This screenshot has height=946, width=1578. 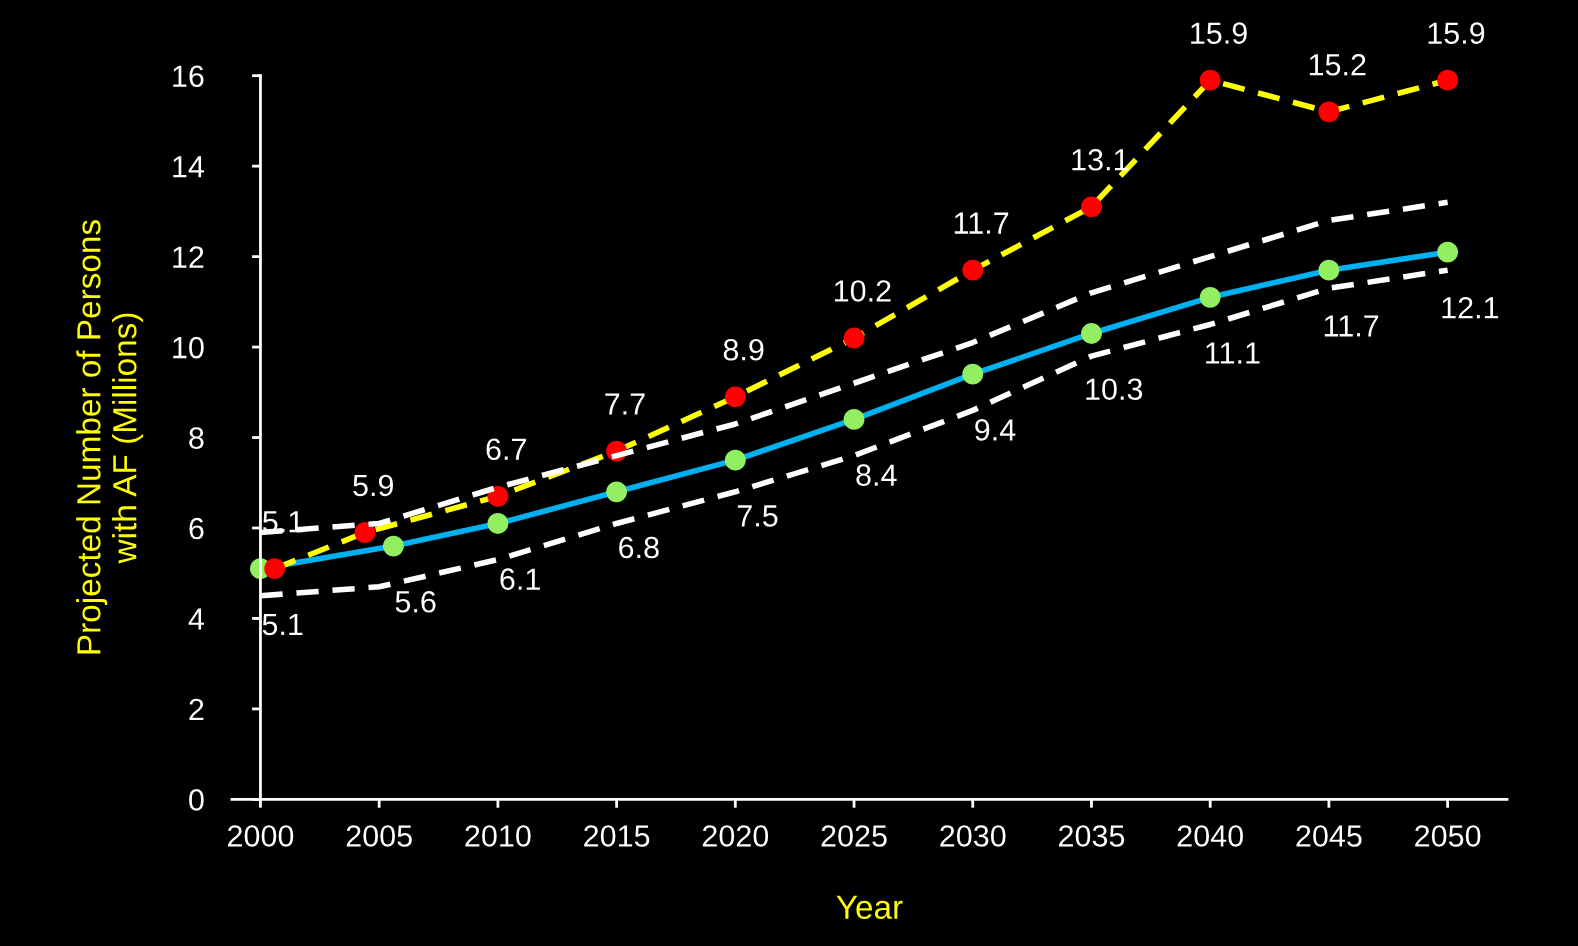 I want to click on y-tick-label: 10, so click(x=188, y=347).